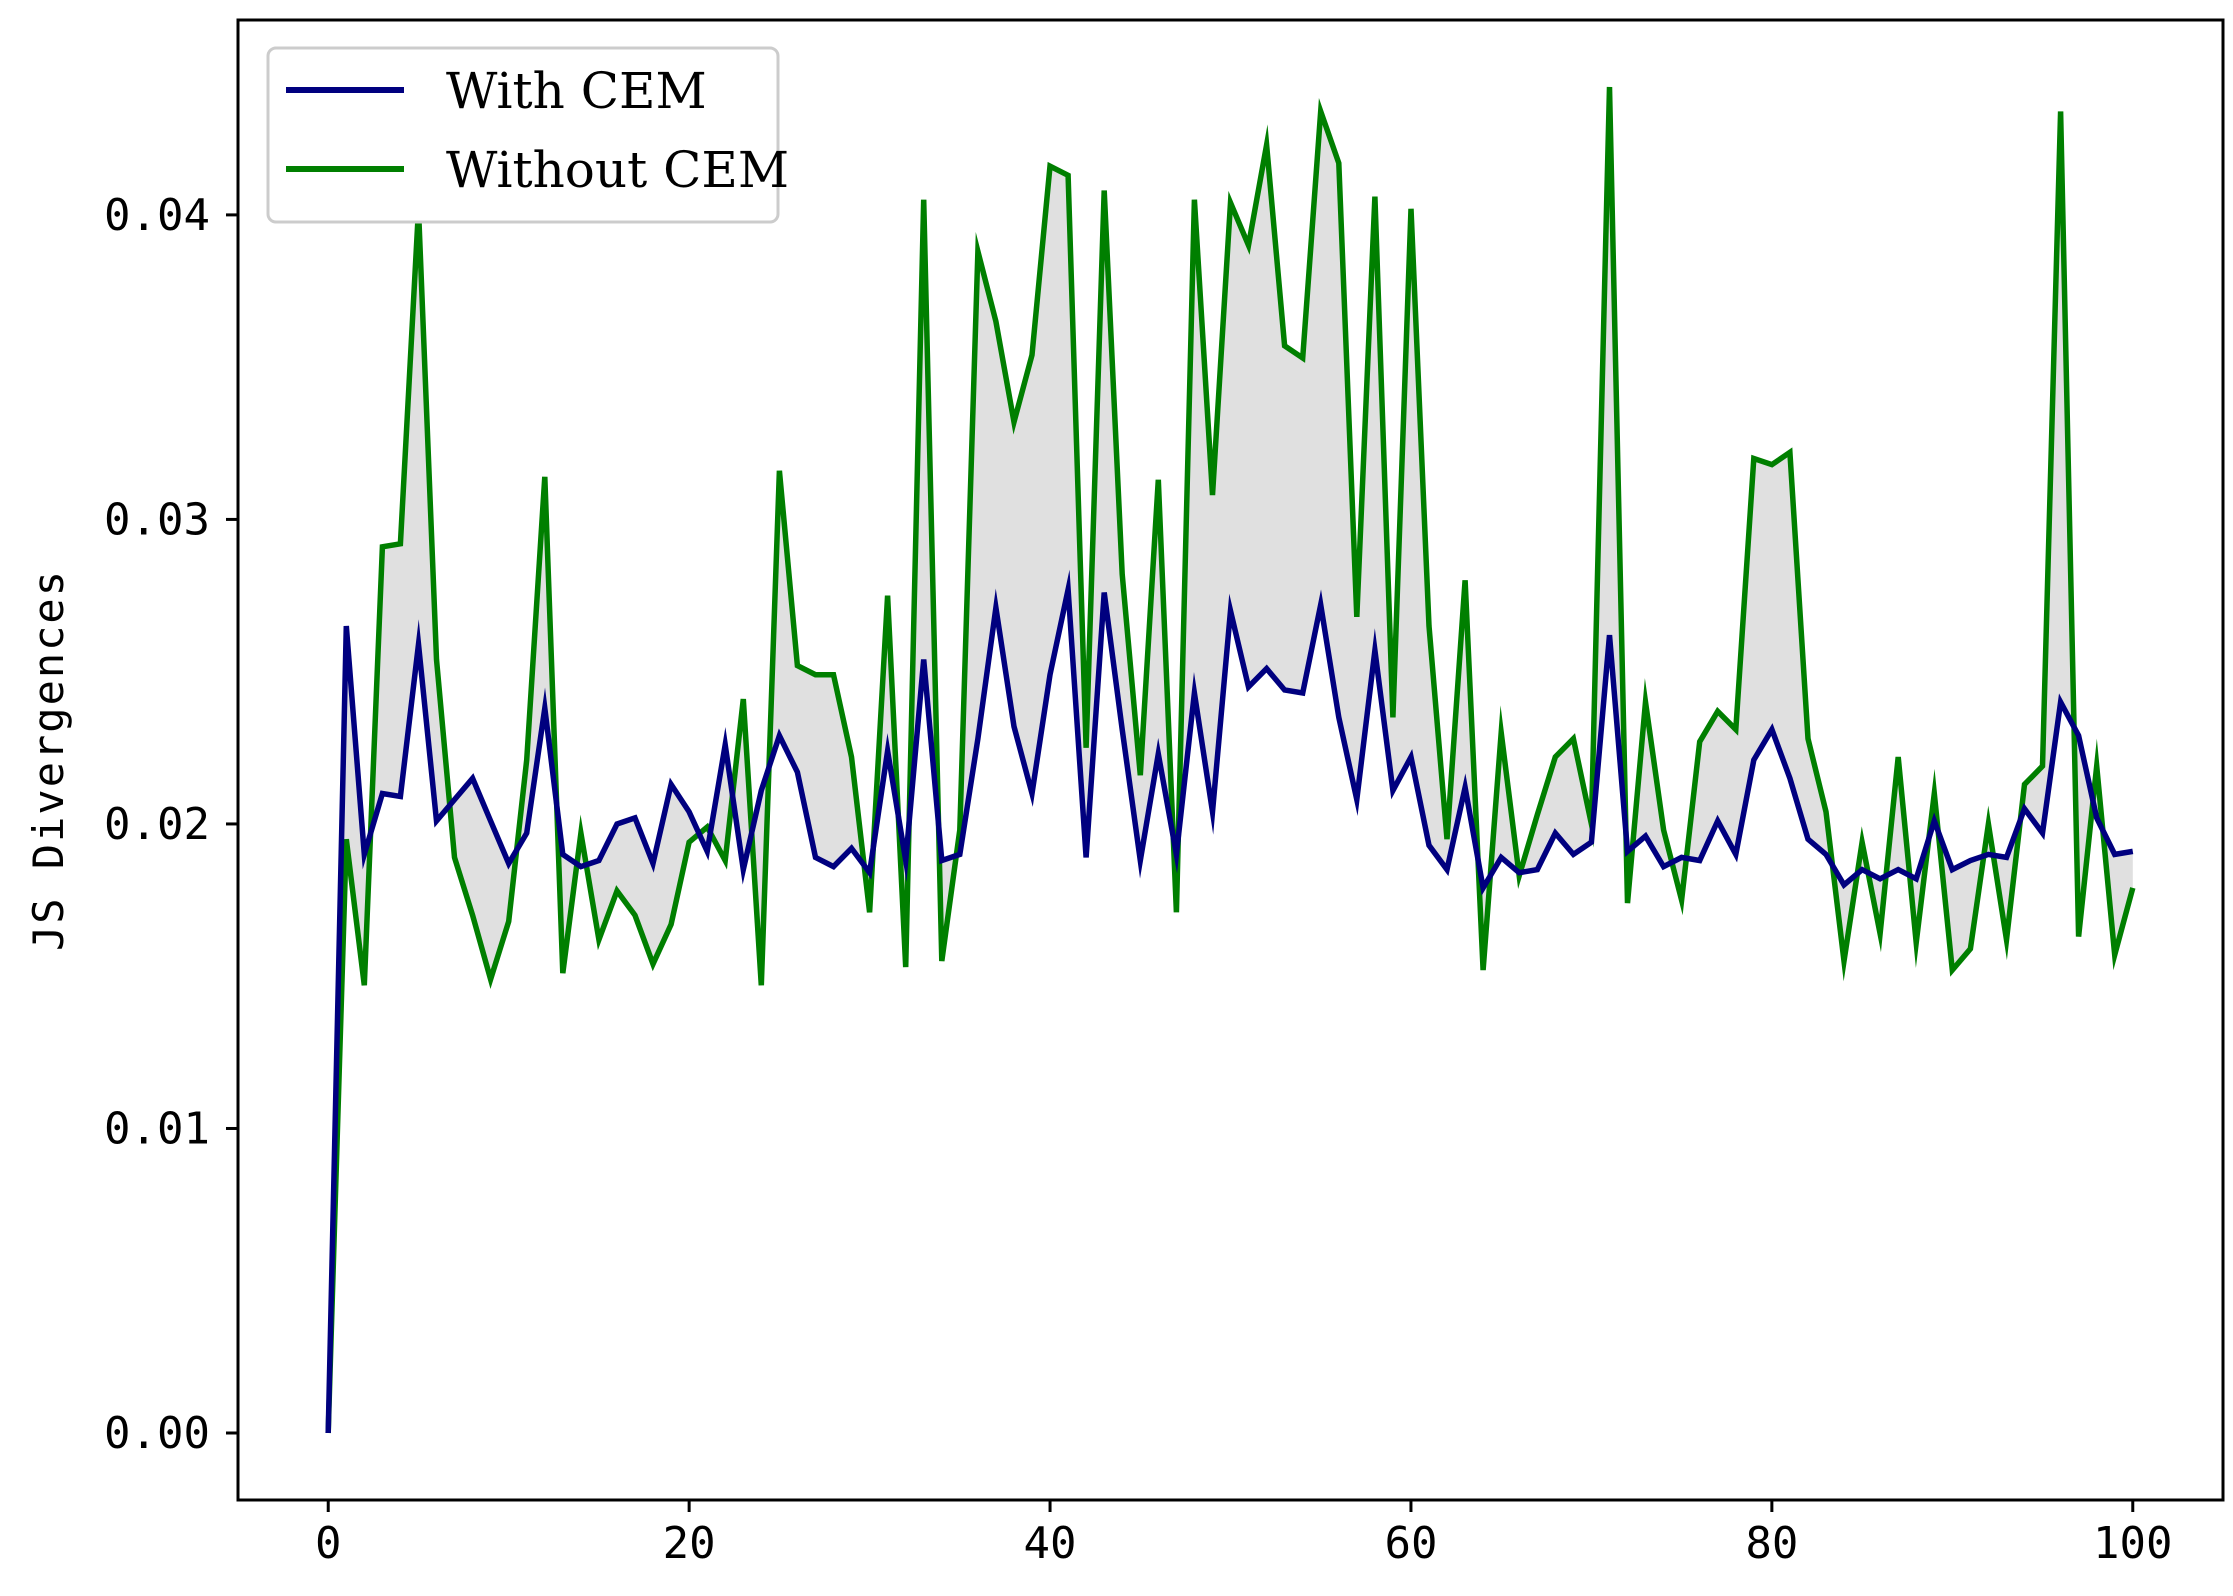 The width and height of the screenshot is (2233, 1596). I want to click on y-tick-label: 0.03, so click(157, 519).